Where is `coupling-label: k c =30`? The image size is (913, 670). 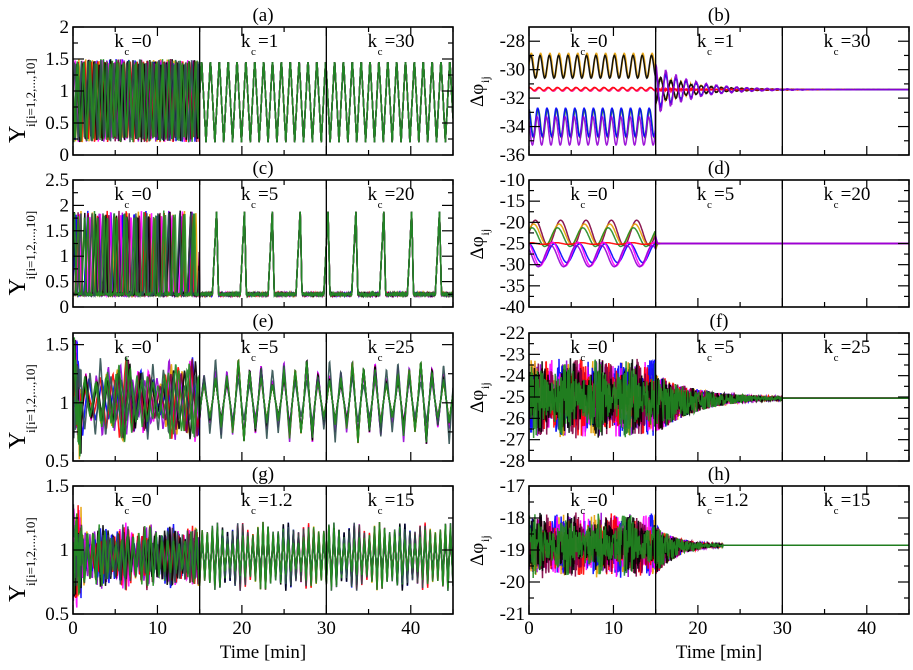 coupling-label: k c =30 is located at coordinates (847, 44).